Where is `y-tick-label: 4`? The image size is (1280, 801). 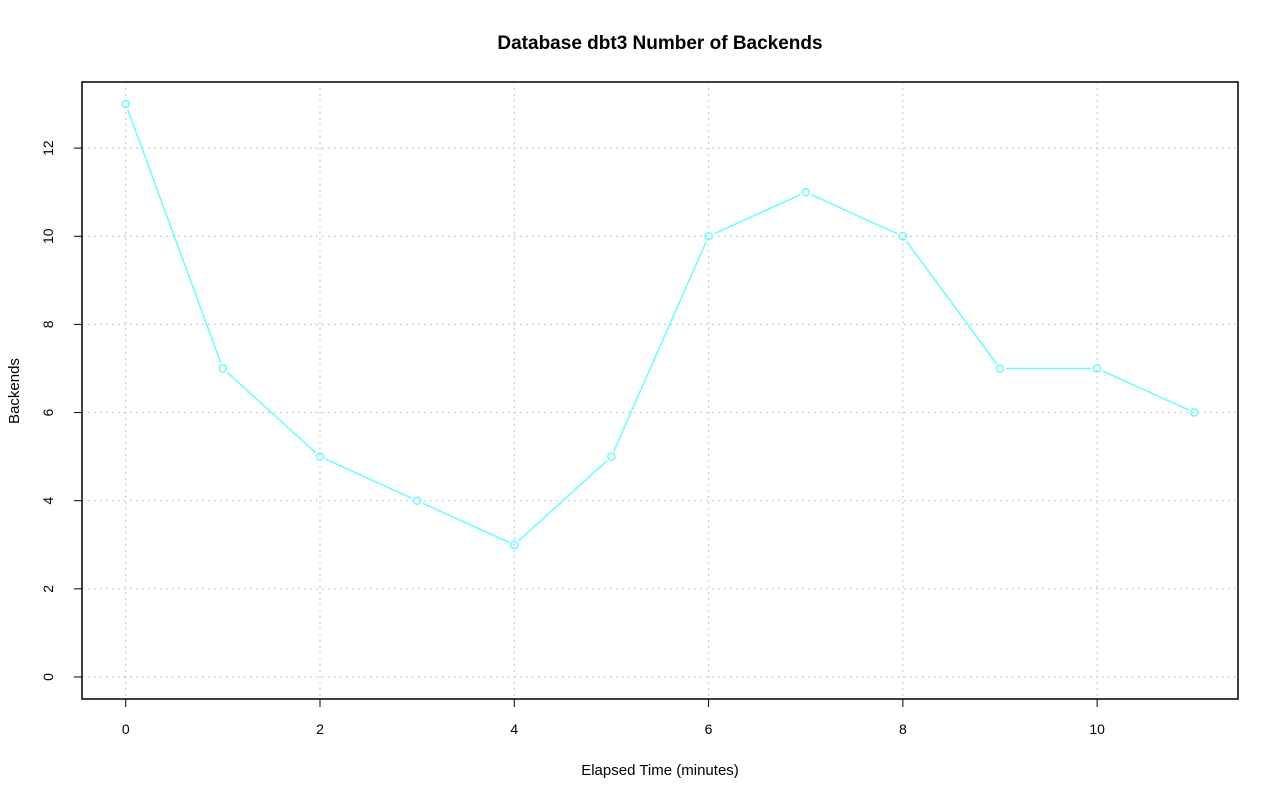
y-tick-label: 4 is located at coordinates (48, 501).